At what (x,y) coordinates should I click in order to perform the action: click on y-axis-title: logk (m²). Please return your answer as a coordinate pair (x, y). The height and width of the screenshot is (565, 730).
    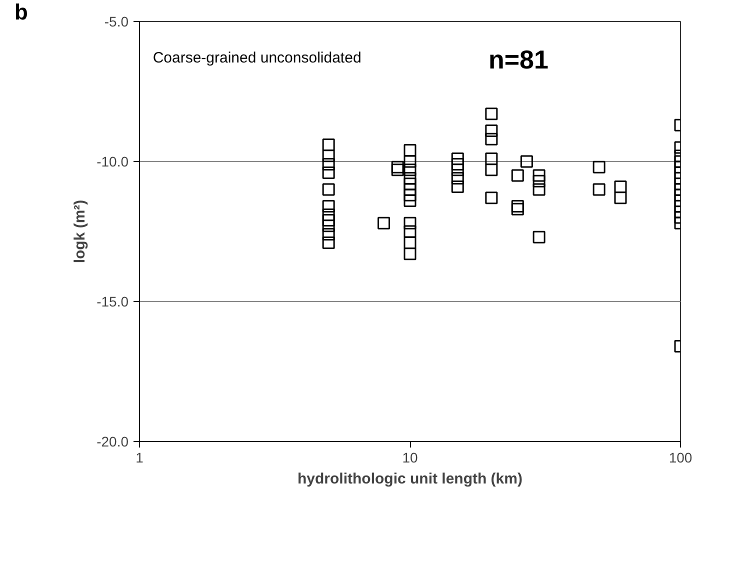
    Looking at the image, I should click on (80, 232).